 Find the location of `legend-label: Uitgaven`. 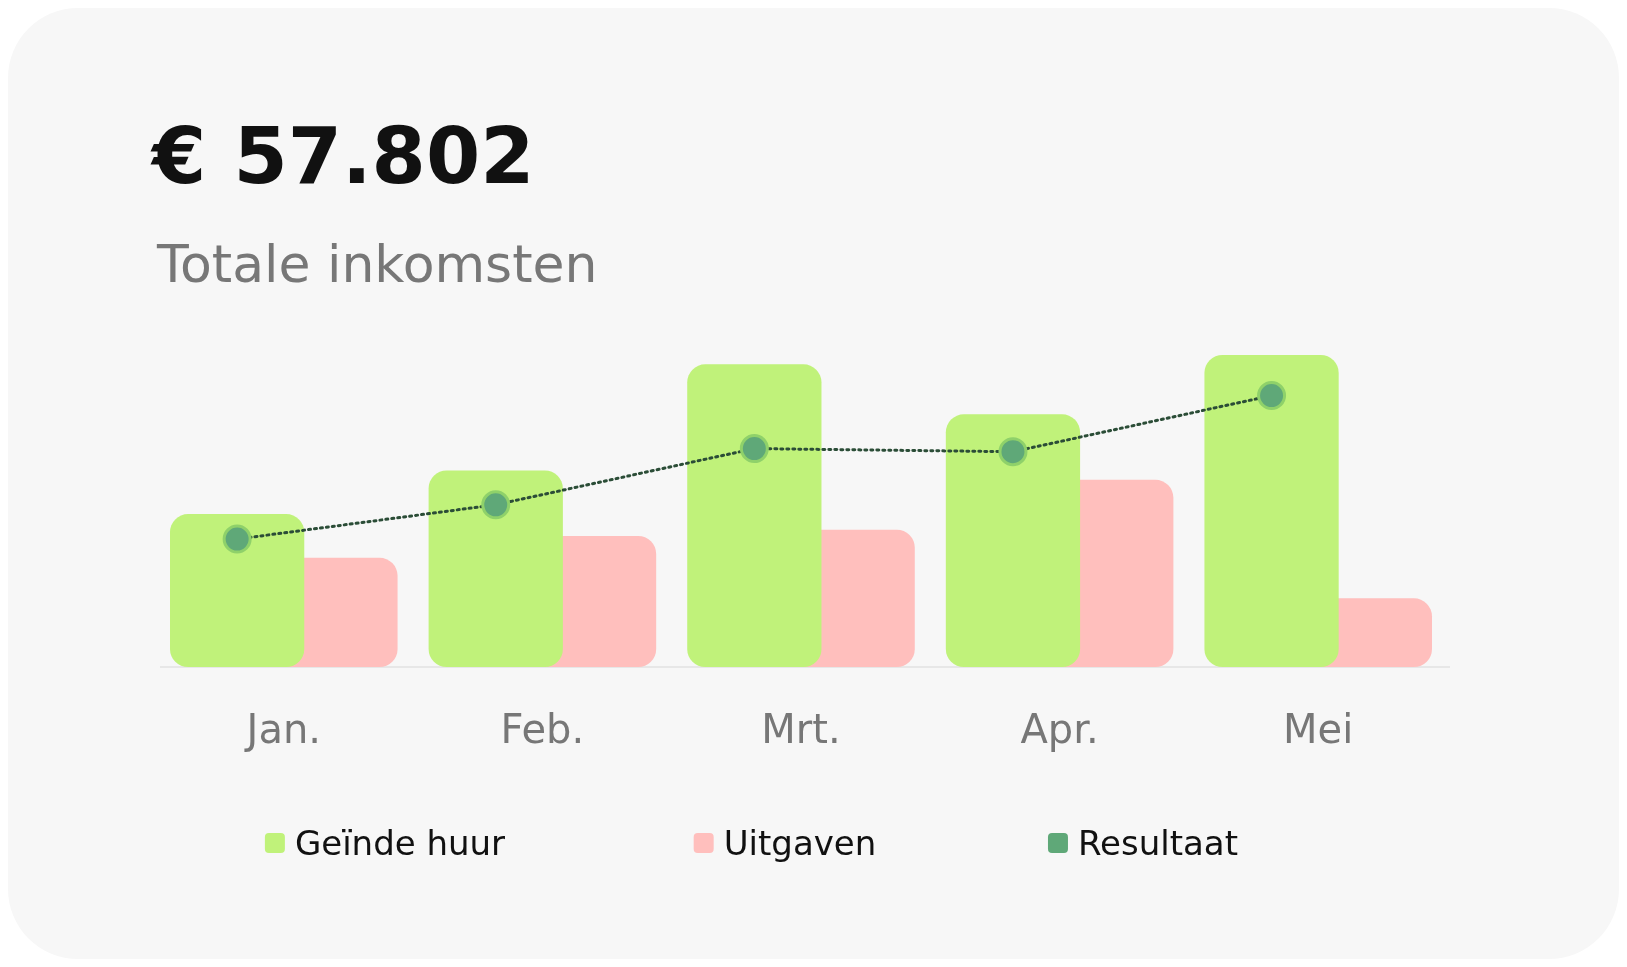

legend-label: Uitgaven is located at coordinates (800, 843).